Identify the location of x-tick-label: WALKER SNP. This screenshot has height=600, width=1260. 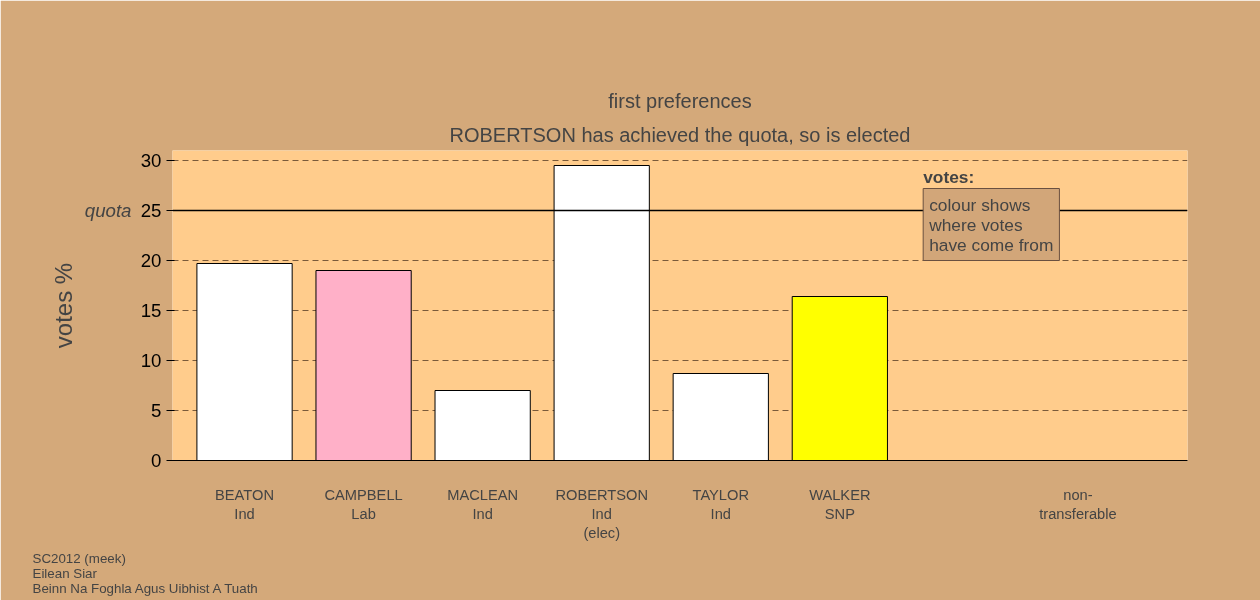
(840, 504).